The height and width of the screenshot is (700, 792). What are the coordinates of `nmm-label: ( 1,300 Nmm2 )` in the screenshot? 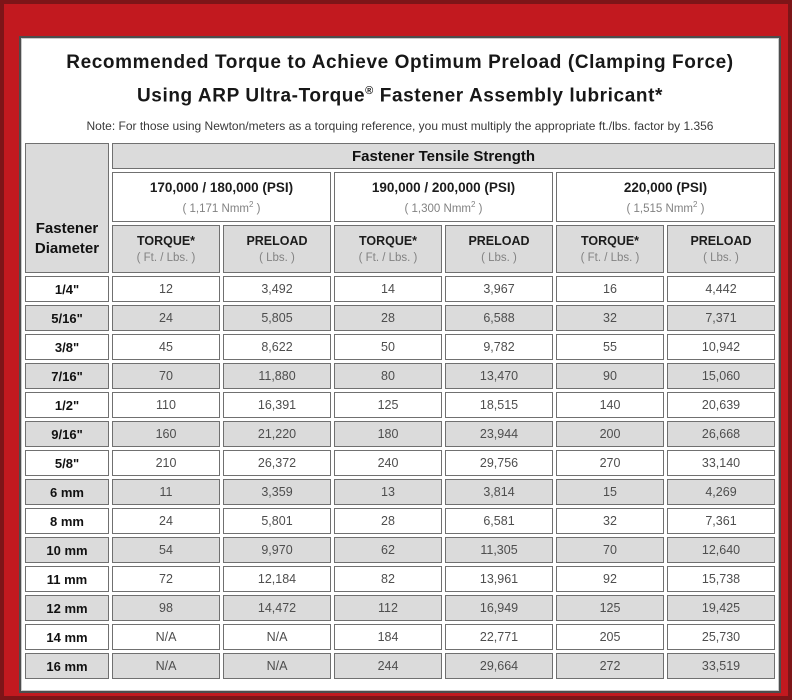 It's located at (443, 207).